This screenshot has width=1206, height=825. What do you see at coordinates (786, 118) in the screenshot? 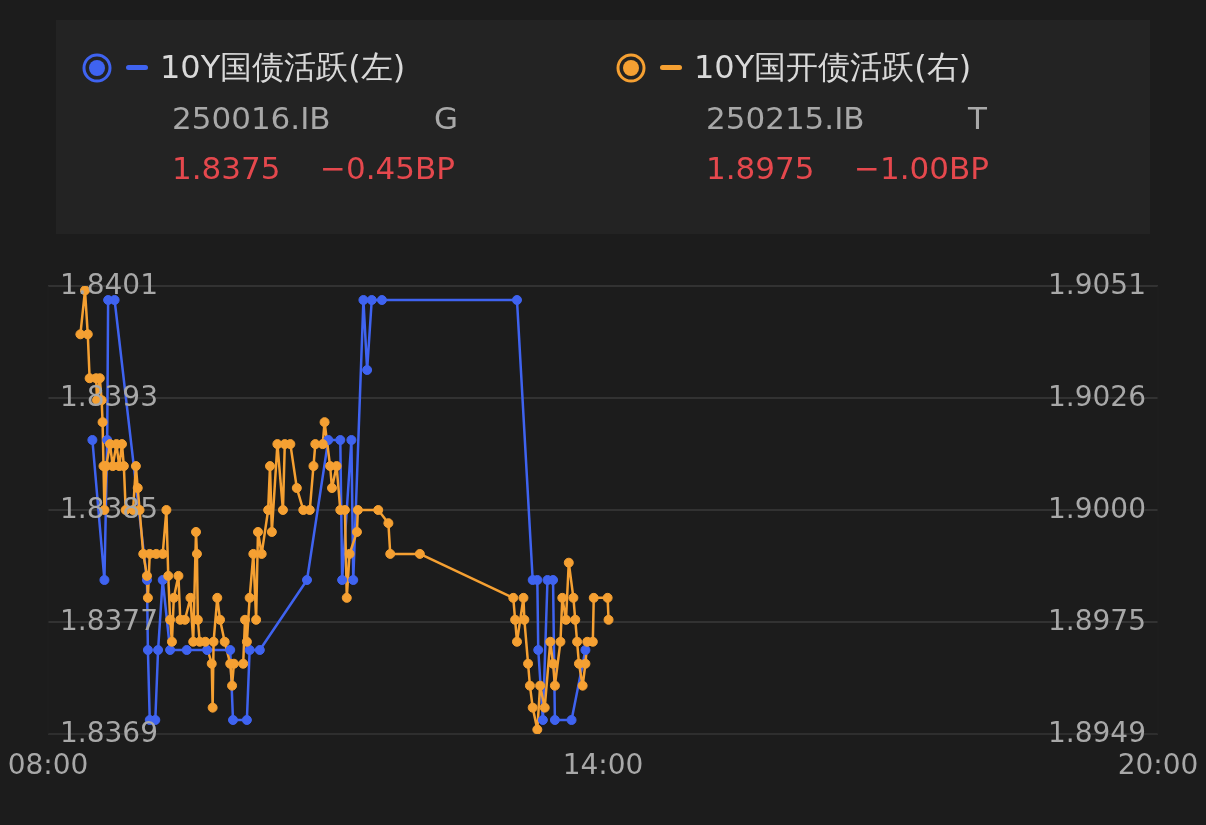
I see `text: 250215.IB` at bounding box center [786, 118].